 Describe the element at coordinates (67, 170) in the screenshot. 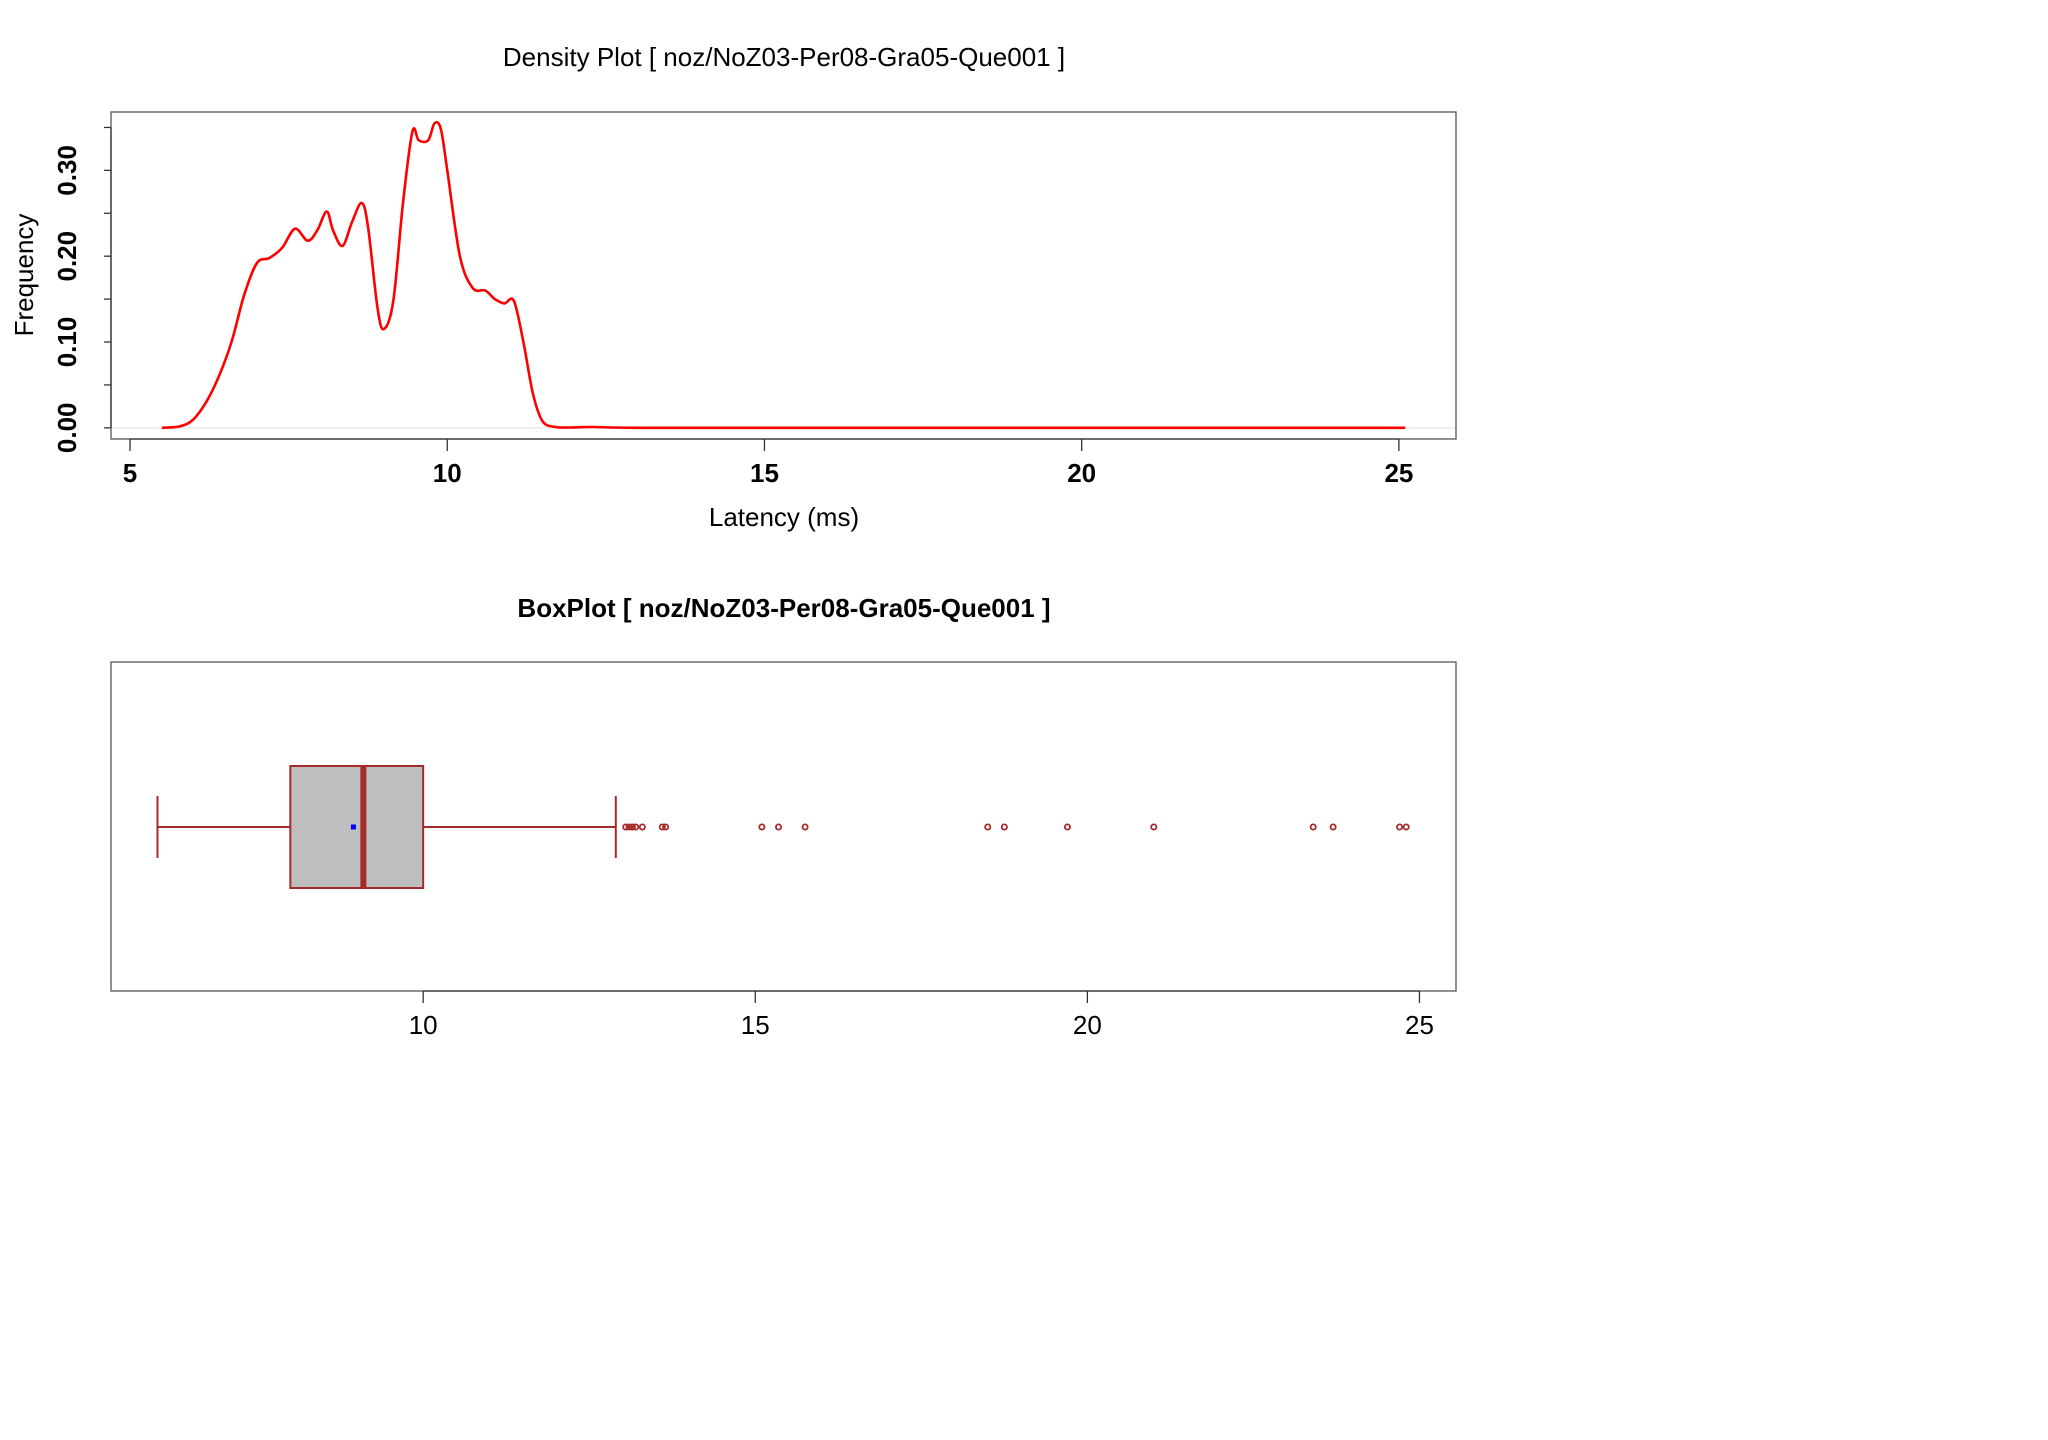

I see `density-y-tick-label: 0.30` at that location.